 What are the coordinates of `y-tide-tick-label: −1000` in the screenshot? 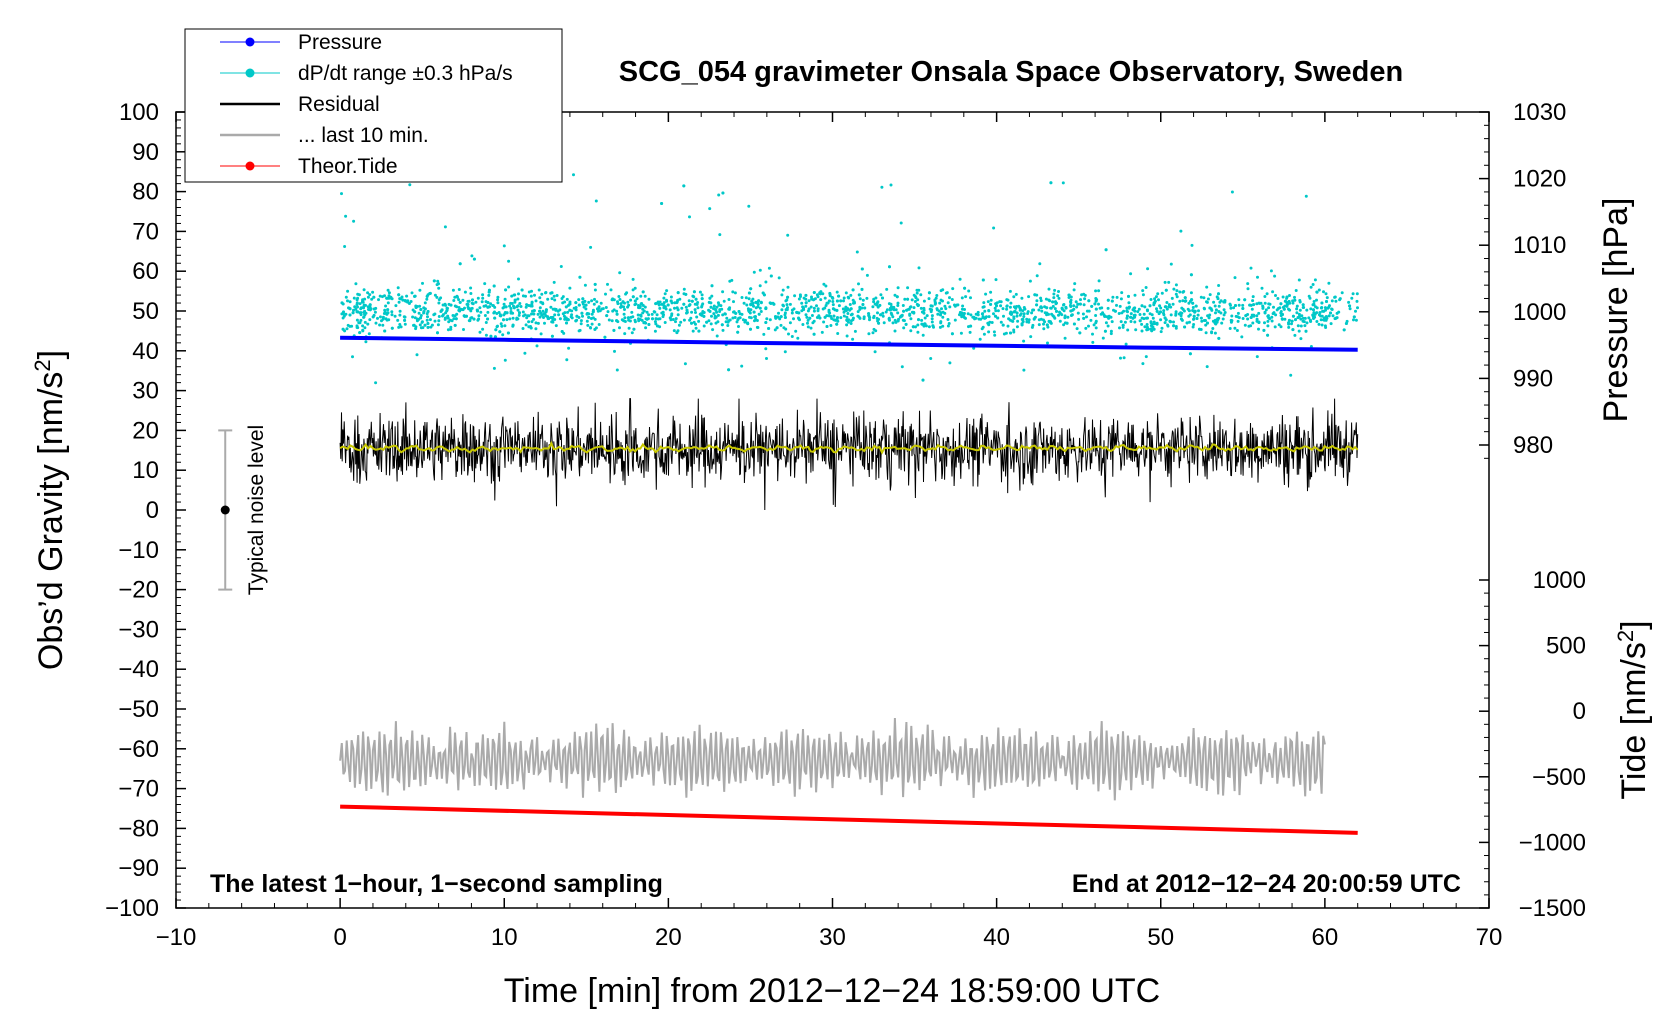 It's located at (1552, 842).